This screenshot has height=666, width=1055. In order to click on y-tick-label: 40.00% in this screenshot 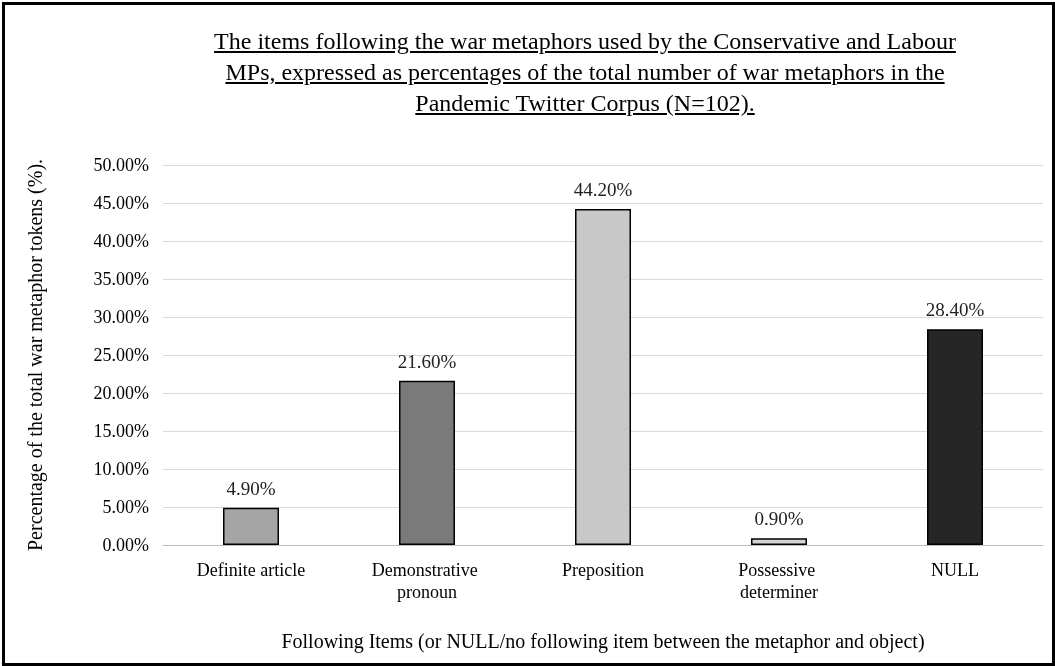, I will do `click(121, 241)`.